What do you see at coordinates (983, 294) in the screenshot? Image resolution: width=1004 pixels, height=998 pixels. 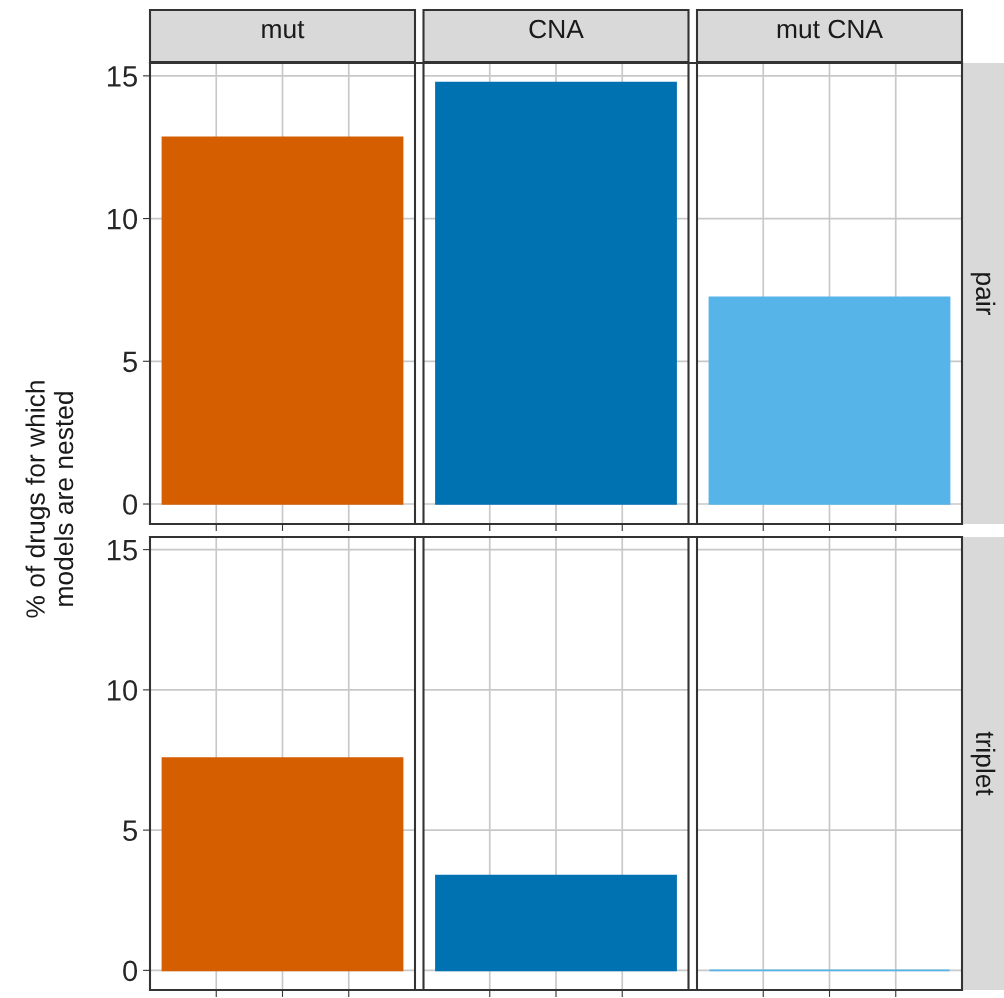 I see `y2-axis-title: pair` at bounding box center [983, 294].